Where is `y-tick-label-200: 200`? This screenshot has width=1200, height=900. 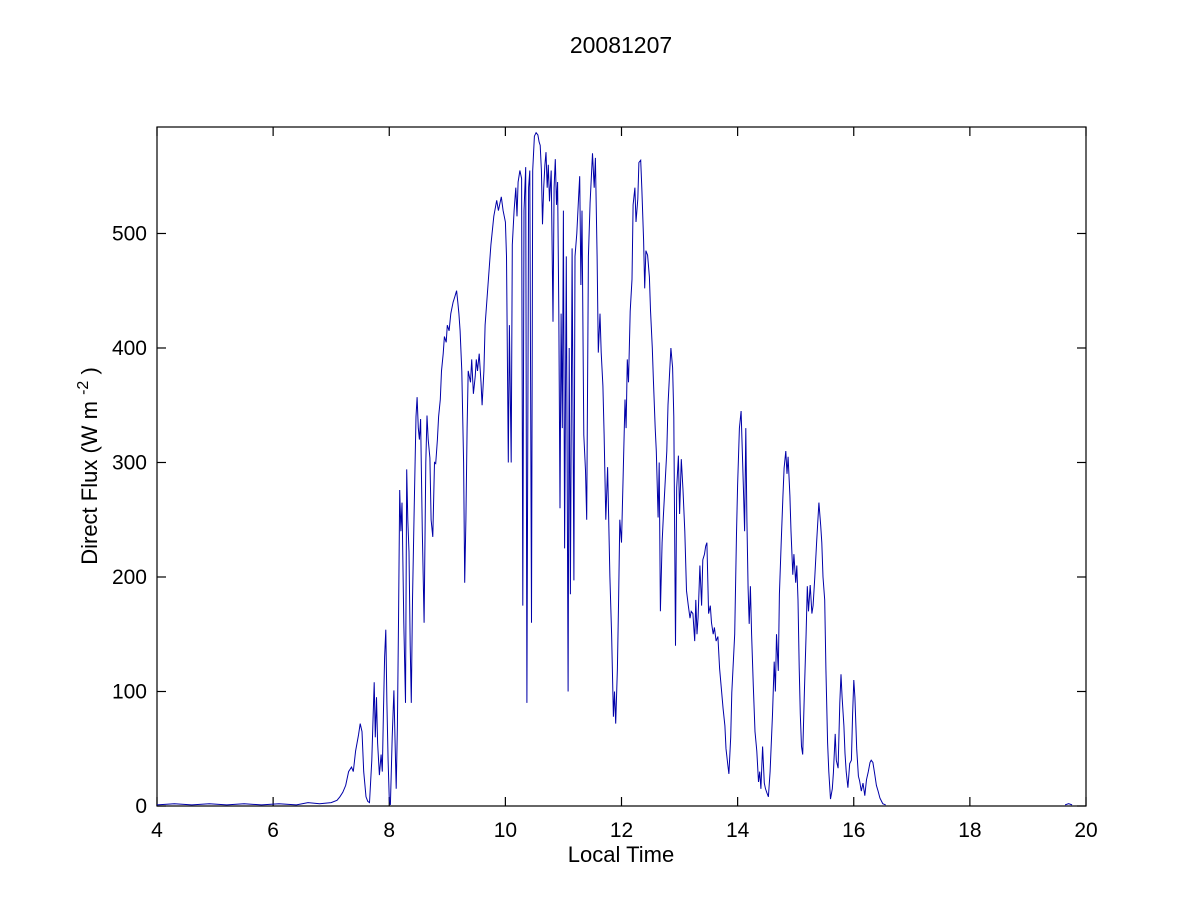
y-tick-label-200: 200 is located at coordinates (129, 577).